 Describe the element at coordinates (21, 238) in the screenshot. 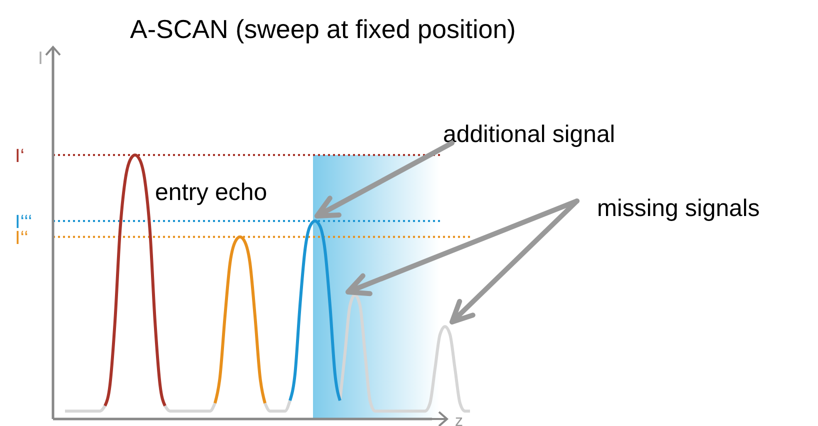

I see `ref-line-label: I‘‘` at that location.